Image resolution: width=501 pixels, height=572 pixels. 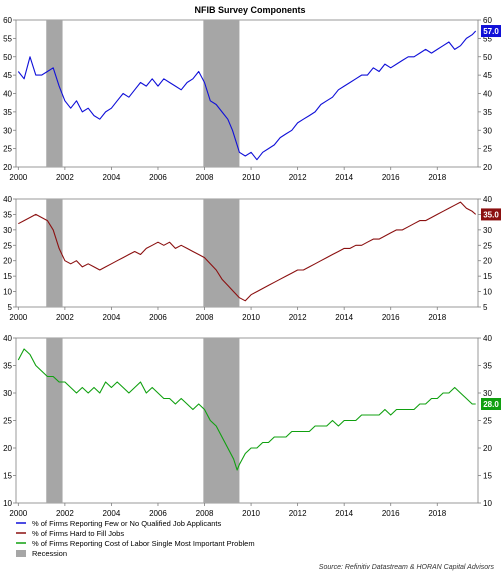 What do you see at coordinates (487, 94) in the screenshot?
I see `panel-1-ytick-right-label: 40` at bounding box center [487, 94].